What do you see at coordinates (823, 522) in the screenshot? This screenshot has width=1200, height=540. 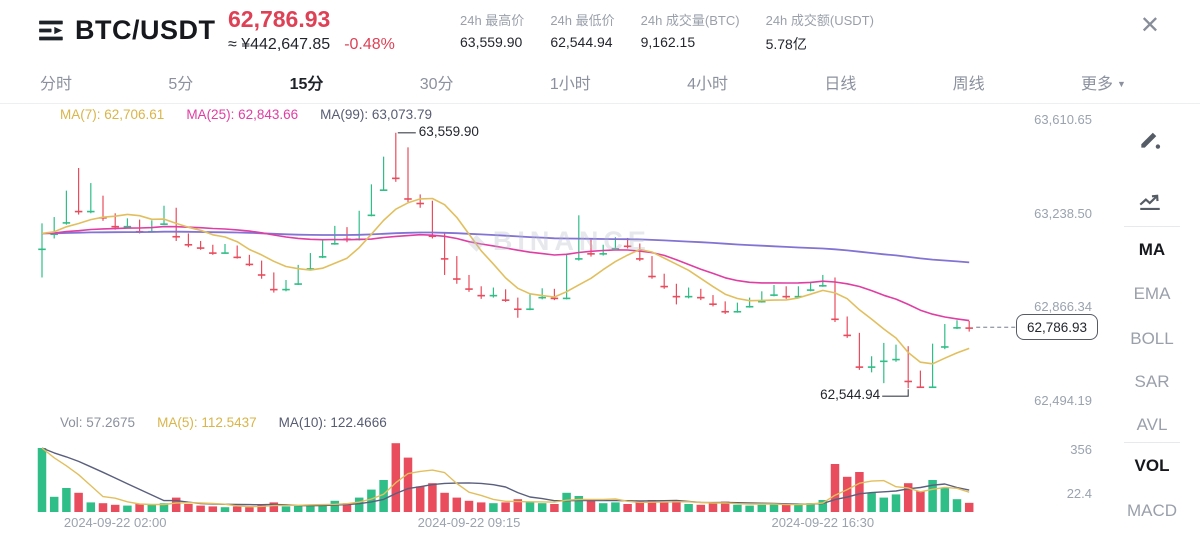 I see `time-axis-label: 2024-09-22 16:30` at bounding box center [823, 522].